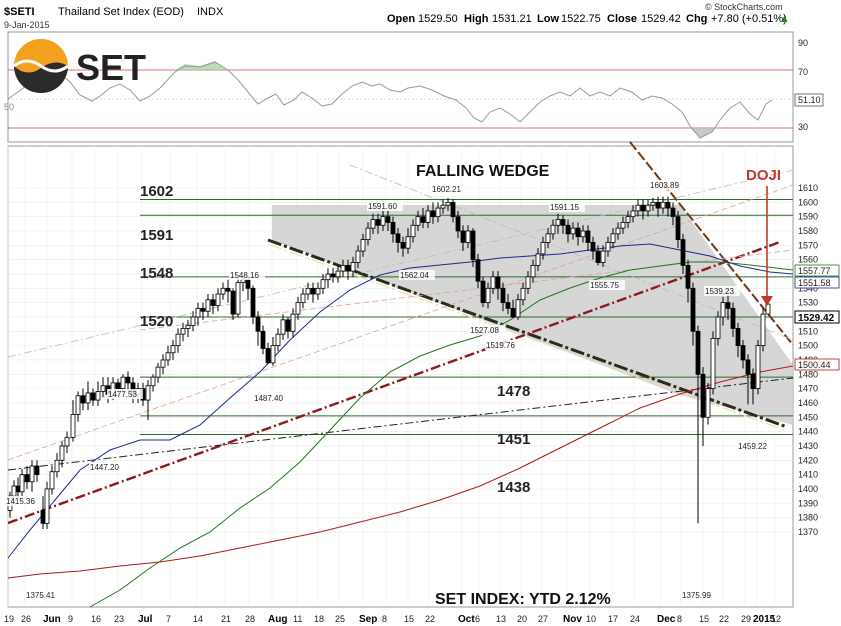 This screenshot has width=841, height=626. I want to click on low-value: 1522.75, so click(581, 19).